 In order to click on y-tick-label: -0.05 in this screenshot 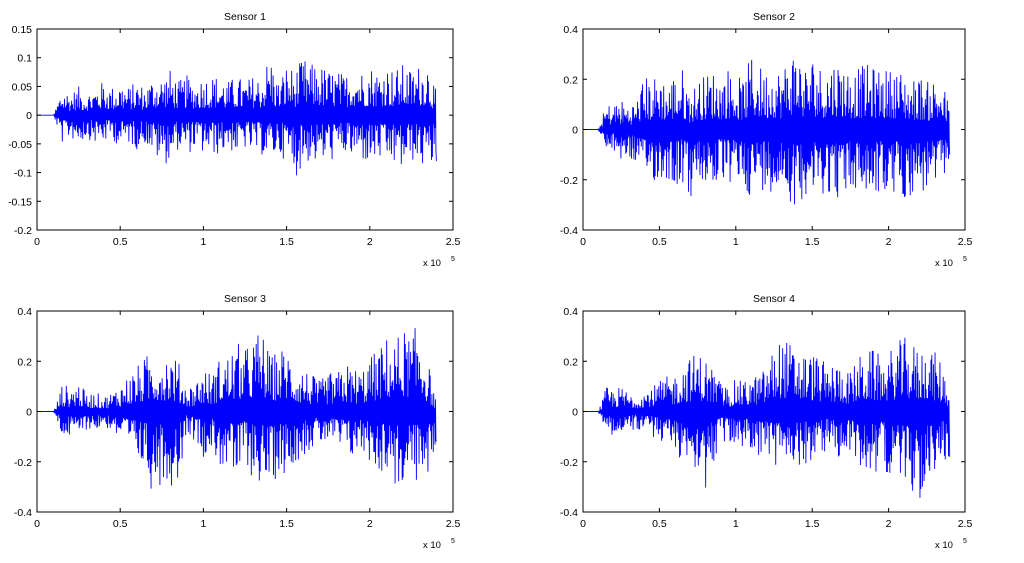, I will do `click(20, 145)`.